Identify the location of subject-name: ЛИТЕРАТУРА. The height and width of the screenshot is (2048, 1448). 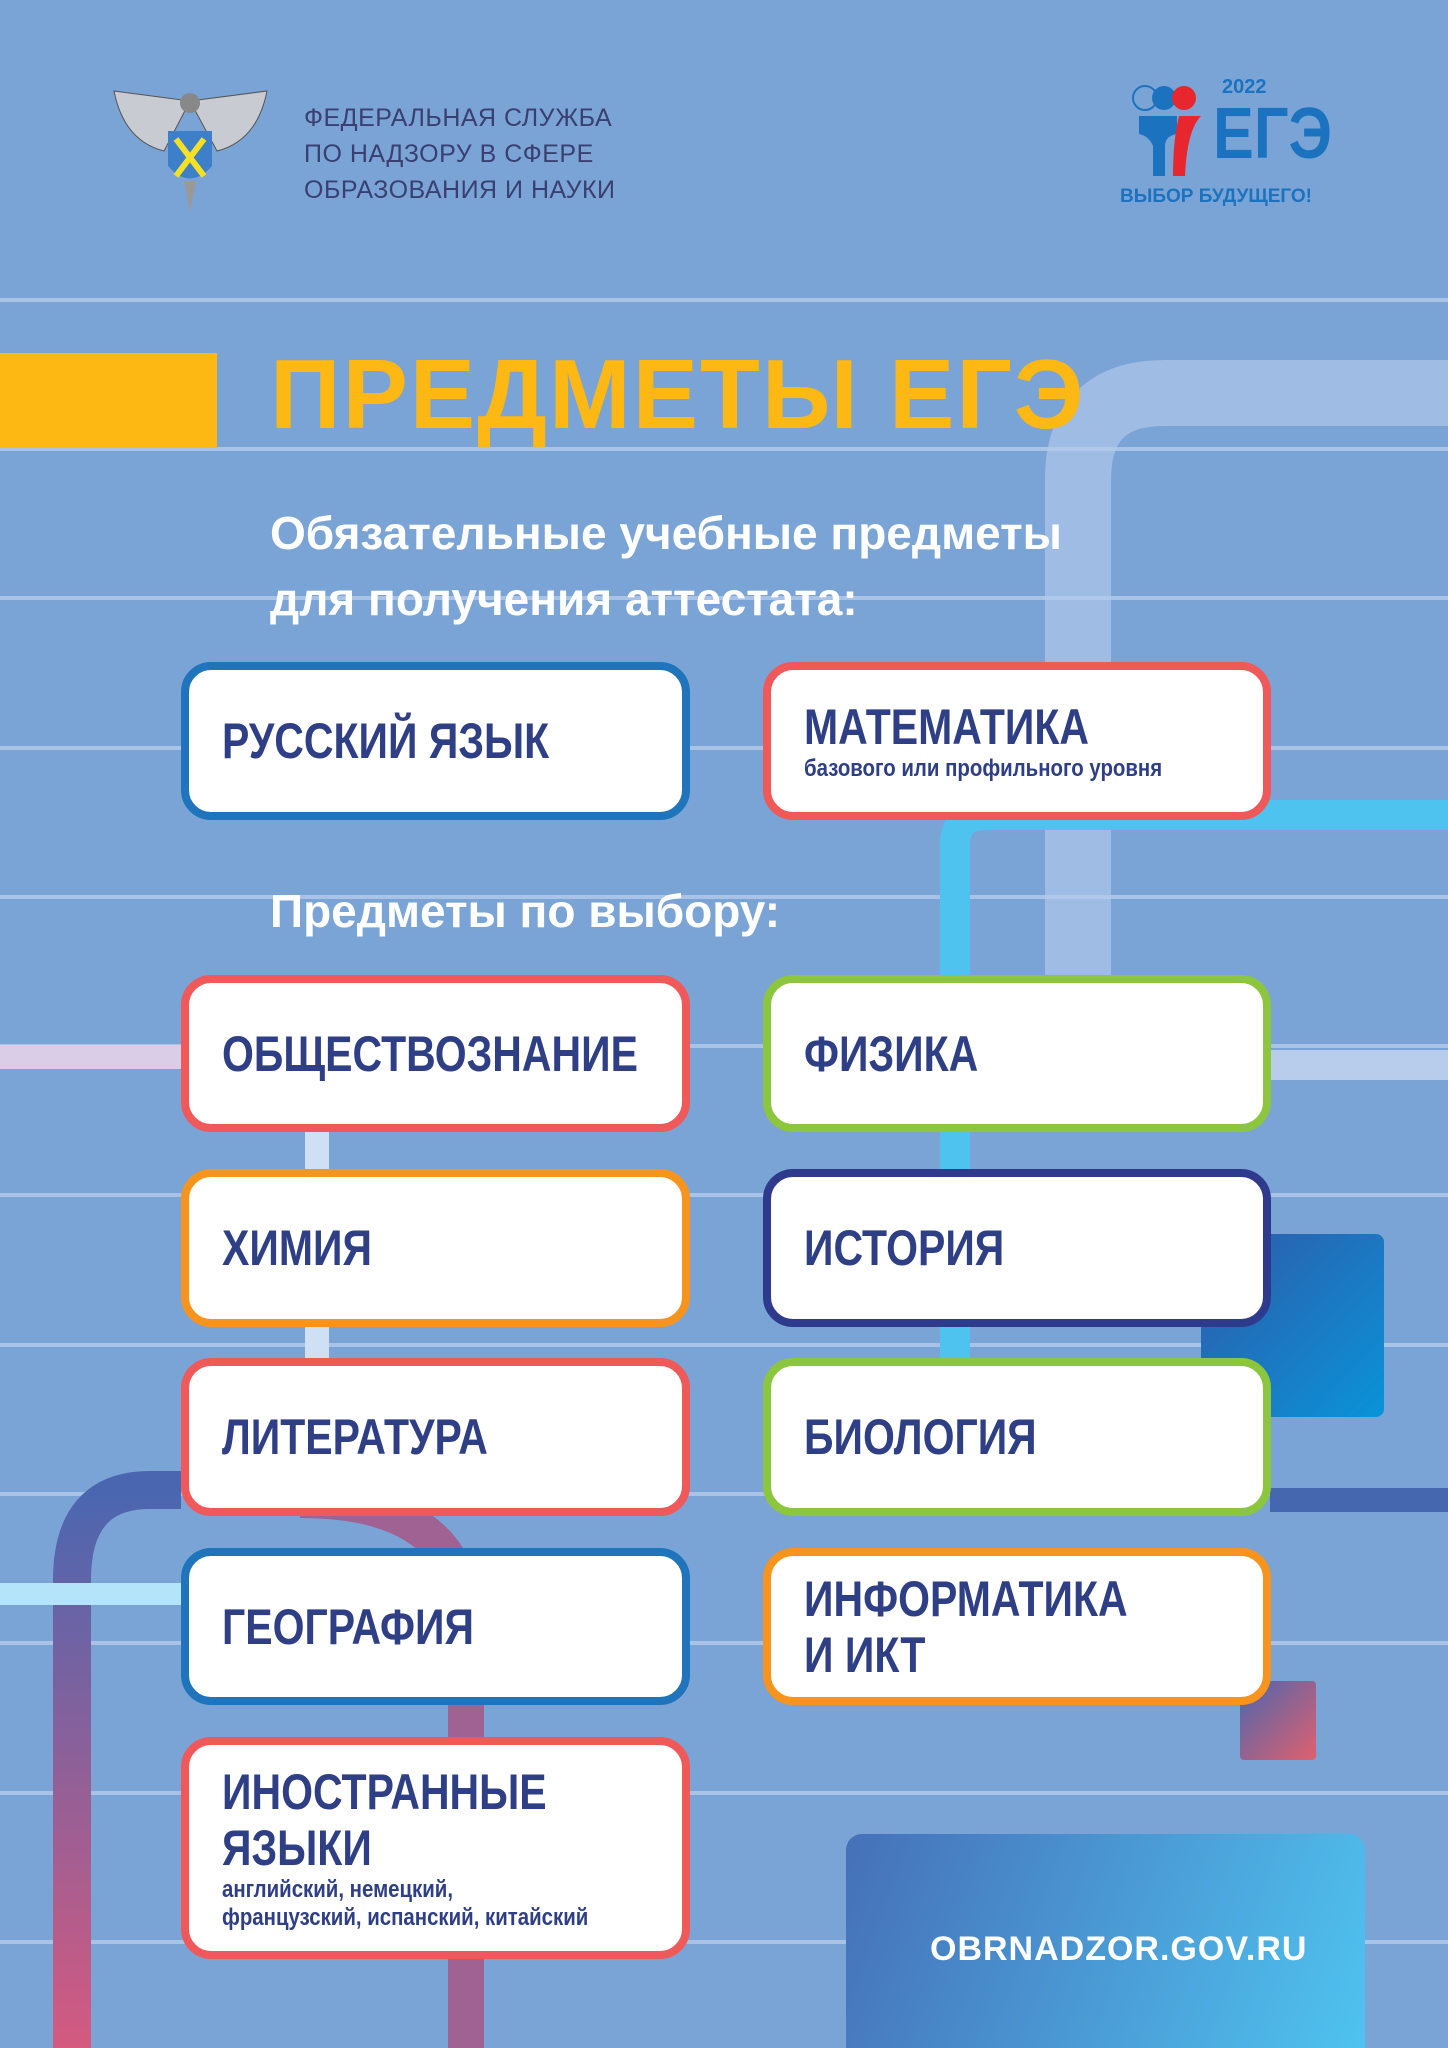
(355, 1437).